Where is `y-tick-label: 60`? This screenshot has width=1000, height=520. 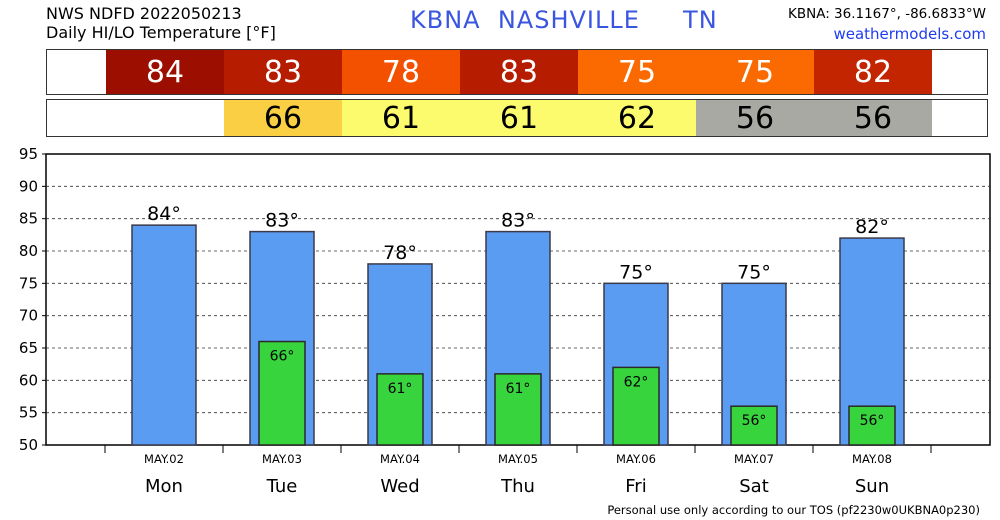
y-tick-label: 60 is located at coordinates (28, 380).